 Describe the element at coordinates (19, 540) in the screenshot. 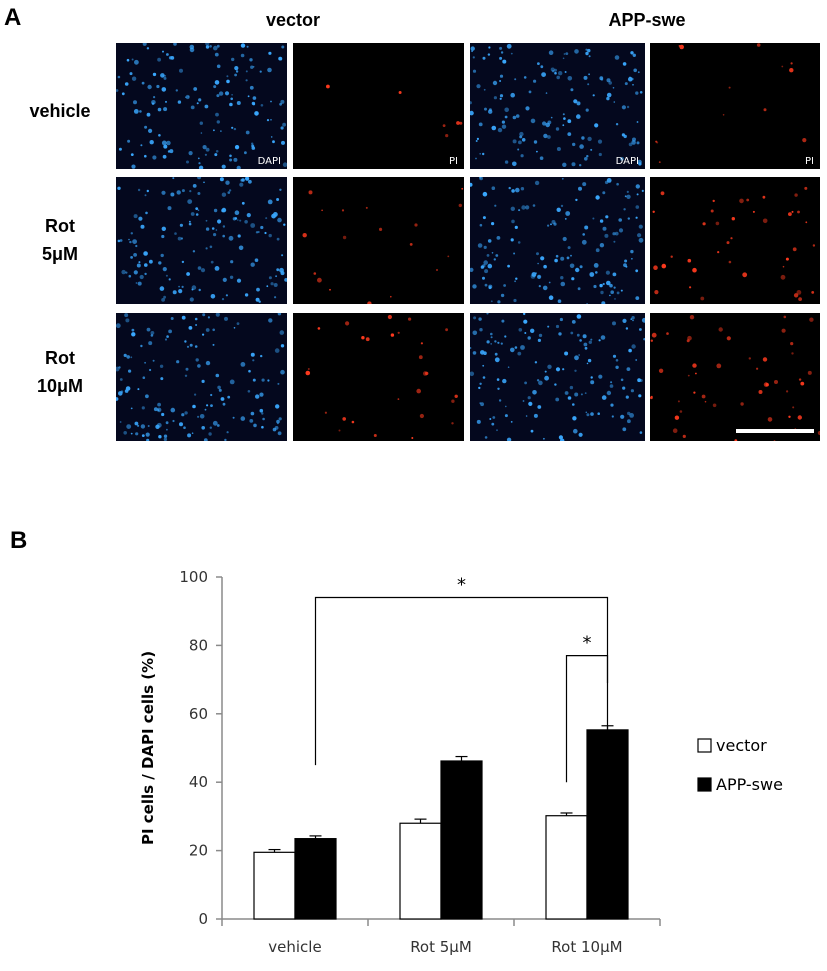

I see `panel-b-letter: B` at that location.